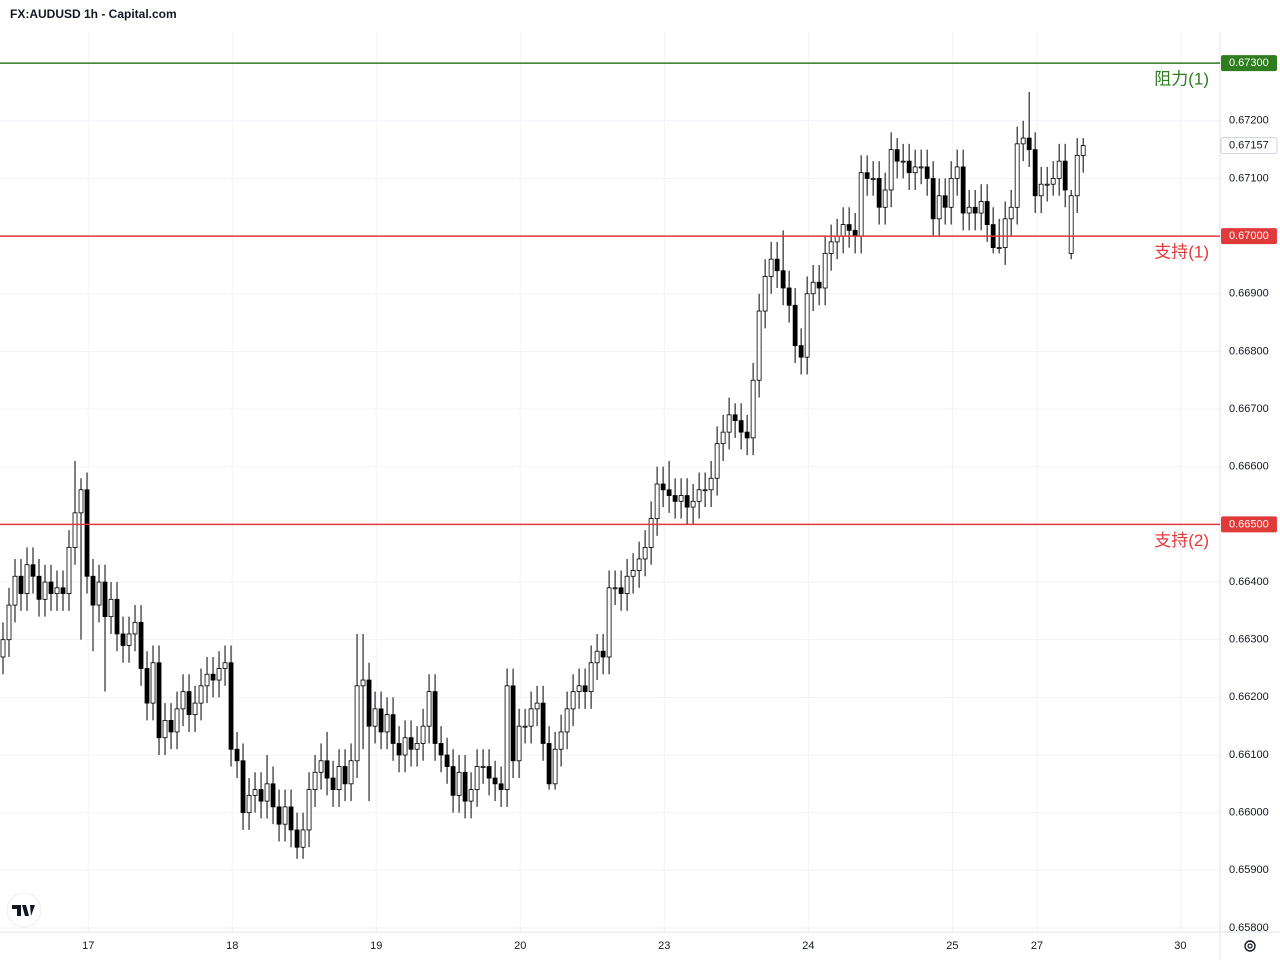  What do you see at coordinates (1037, 946) in the screenshot?
I see `x-tick-label: 27` at bounding box center [1037, 946].